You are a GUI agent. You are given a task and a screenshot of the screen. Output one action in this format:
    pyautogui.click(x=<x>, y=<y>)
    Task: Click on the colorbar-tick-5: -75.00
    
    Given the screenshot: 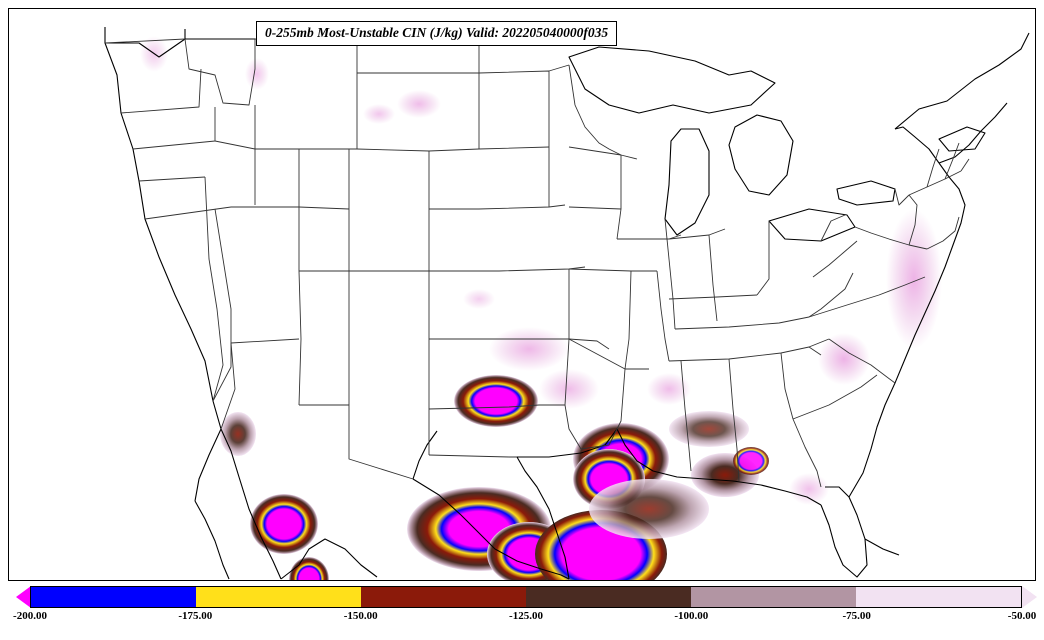 What is the action you would take?
    pyautogui.click(x=856, y=616)
    